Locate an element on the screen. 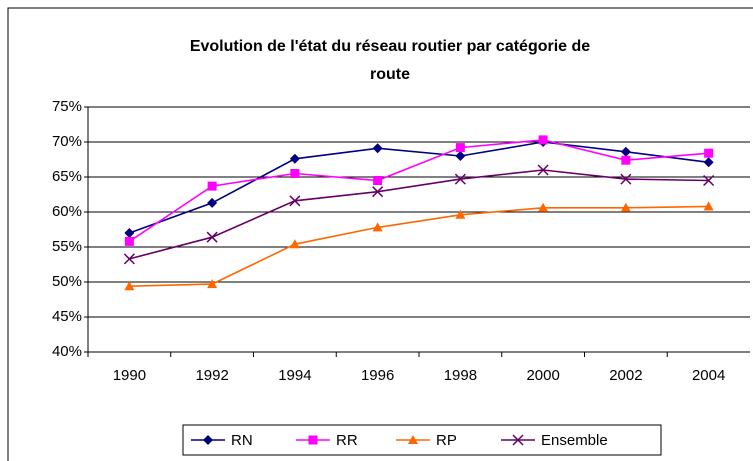 The width and height of the screenshot is (753, 461). x-tick-label: 1998 is located at coordinates (460, 375).